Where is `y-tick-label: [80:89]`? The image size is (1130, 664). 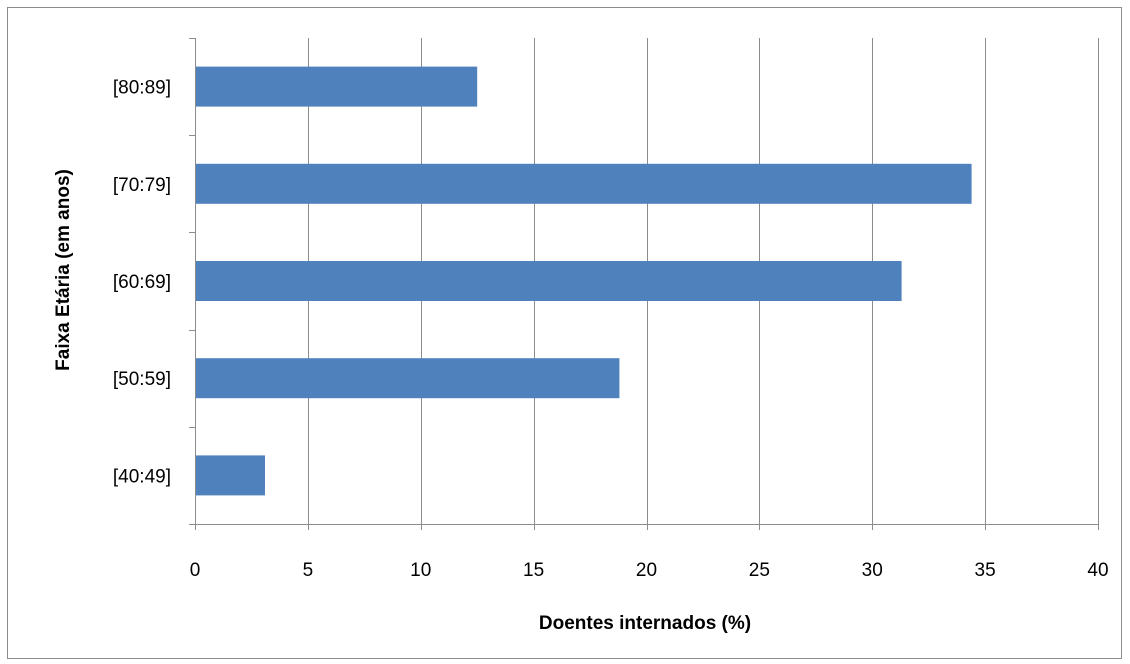 y-tick-label: [80:89] is located at coordinates (142, 88).